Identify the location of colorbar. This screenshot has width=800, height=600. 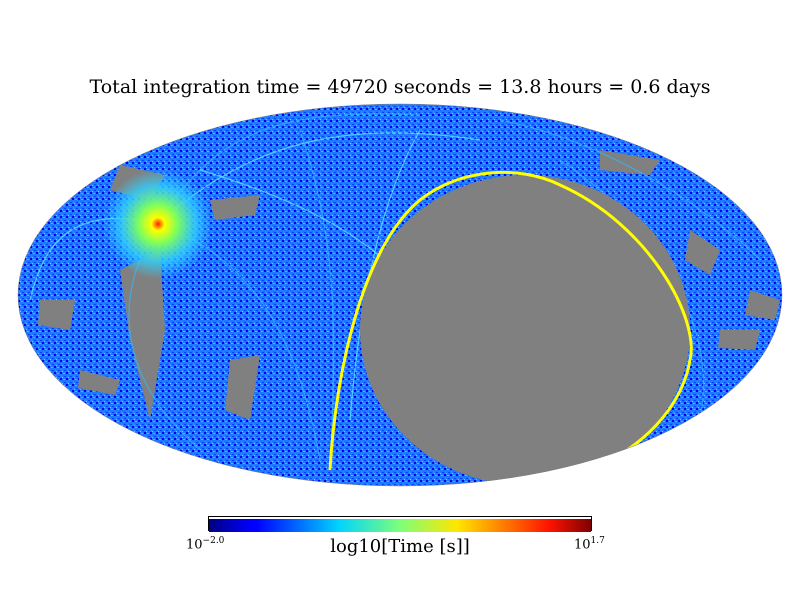
(400, 524).